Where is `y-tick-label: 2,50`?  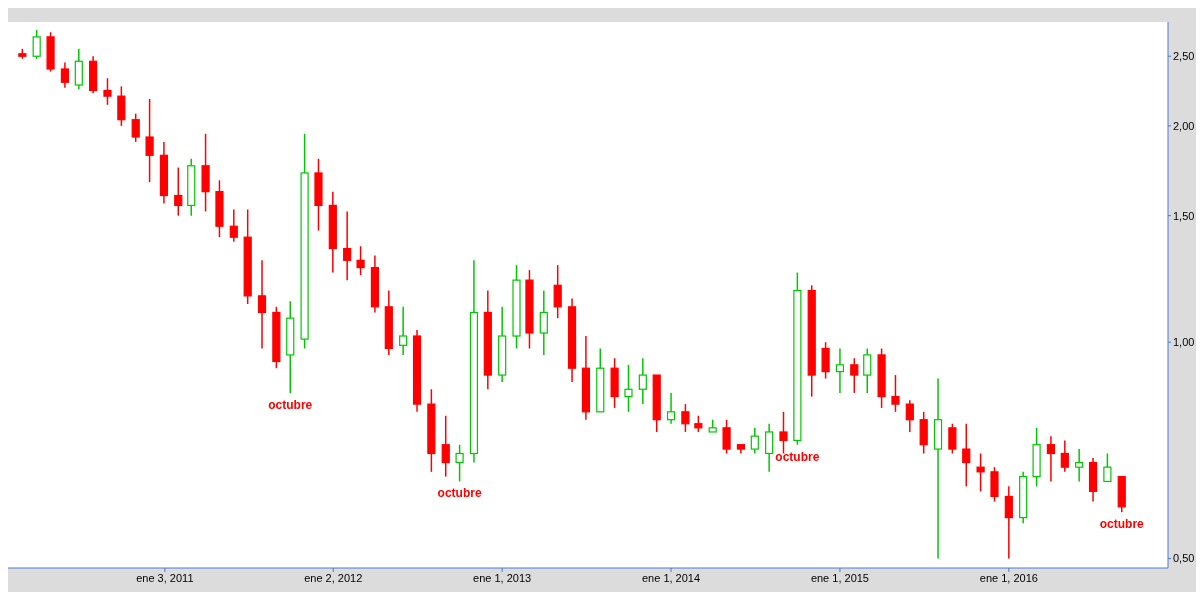 y-tick-label: 2,50 is located at coordinates (1184, 56).